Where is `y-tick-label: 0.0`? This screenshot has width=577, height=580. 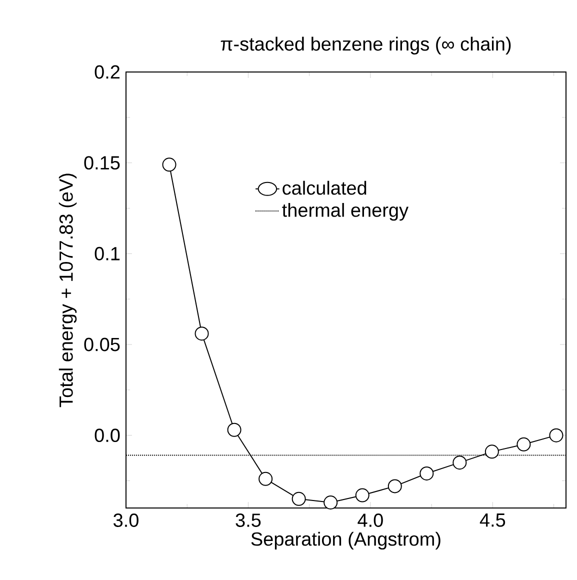 y-tick-label: 0.0 is located at coordinates (107, 435).